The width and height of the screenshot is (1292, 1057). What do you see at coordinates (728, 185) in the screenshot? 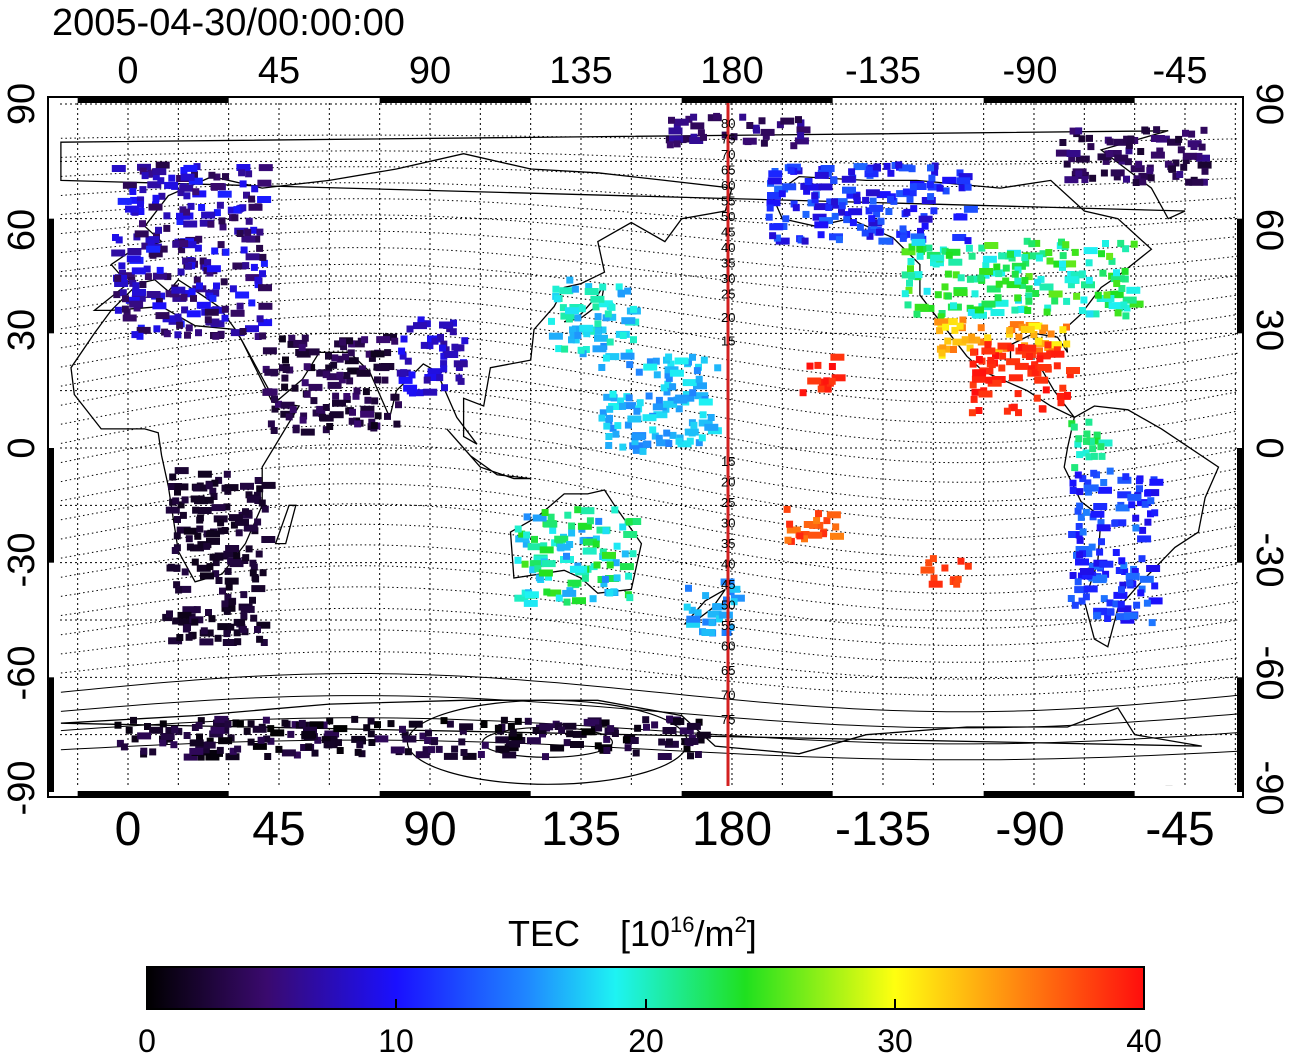
I see `contour-label-north: 60` at bounding box center [728, 185].